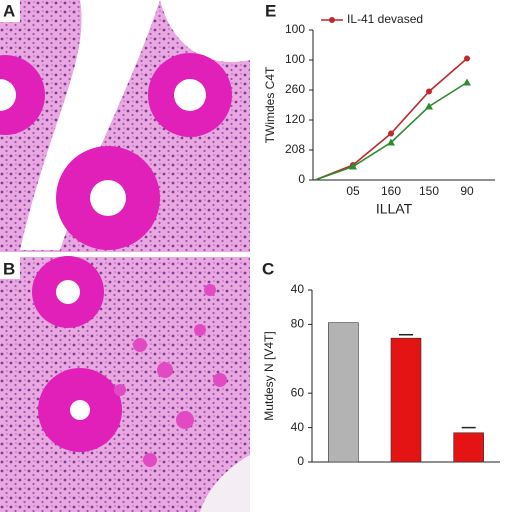 The image size is (512, 512). What do you see at coordinates (429, 191) in the screenshot?
I see `x-tick-label: 150` at bounding box center [429, 191].